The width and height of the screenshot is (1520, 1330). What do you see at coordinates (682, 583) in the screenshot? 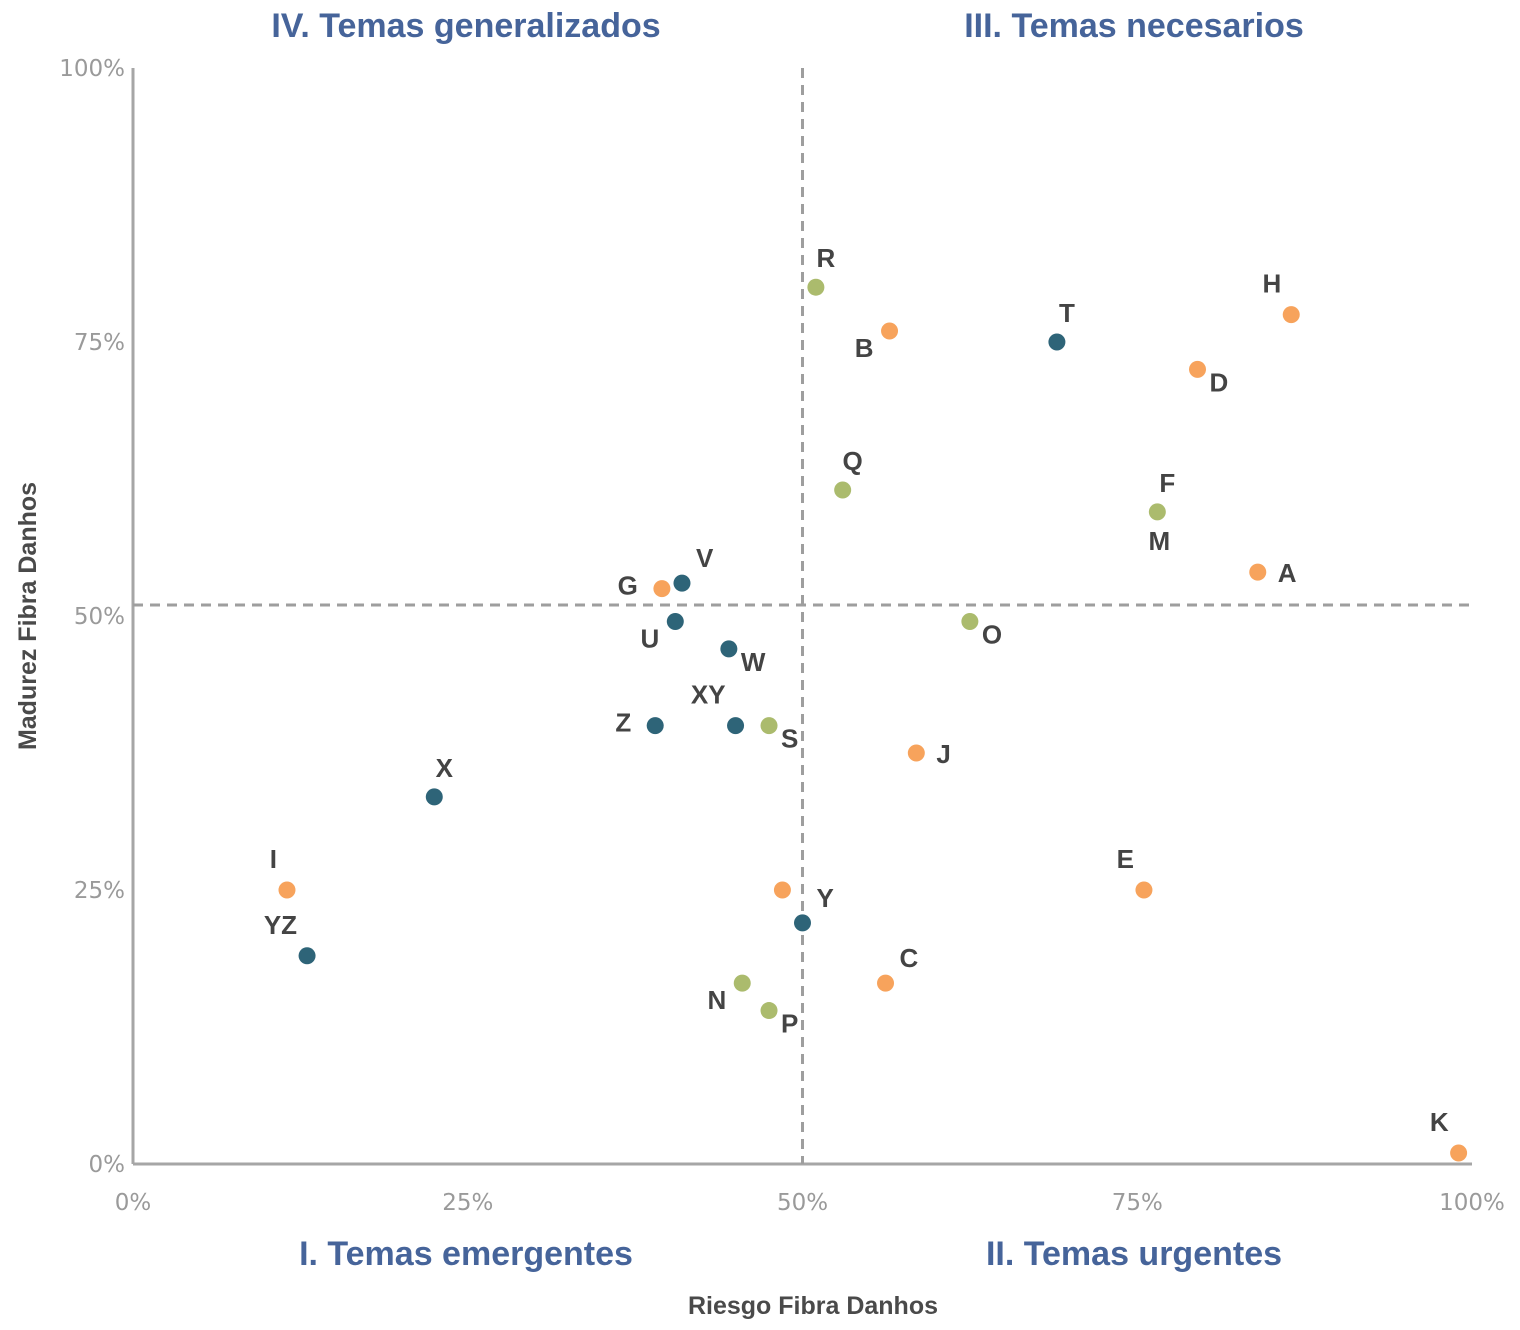
I see `point-v` at bounding box center [682, 583].